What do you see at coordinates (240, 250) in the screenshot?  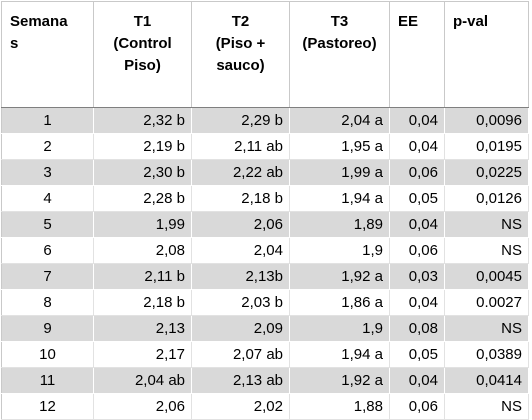 I see `t2-cell: 2,04` at bounding box center [240, 250].